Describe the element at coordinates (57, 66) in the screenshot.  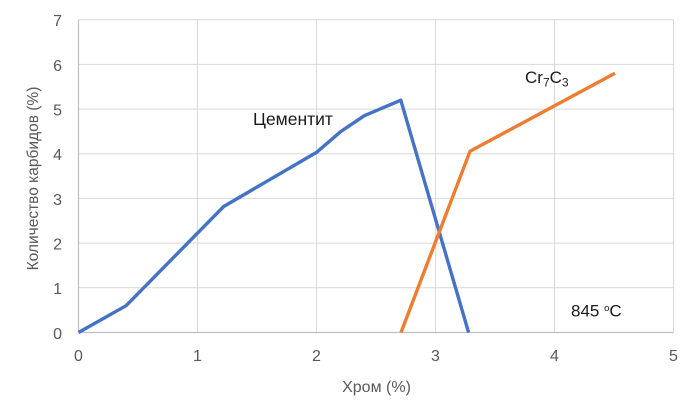
I see `svg-text: 6` at that location.